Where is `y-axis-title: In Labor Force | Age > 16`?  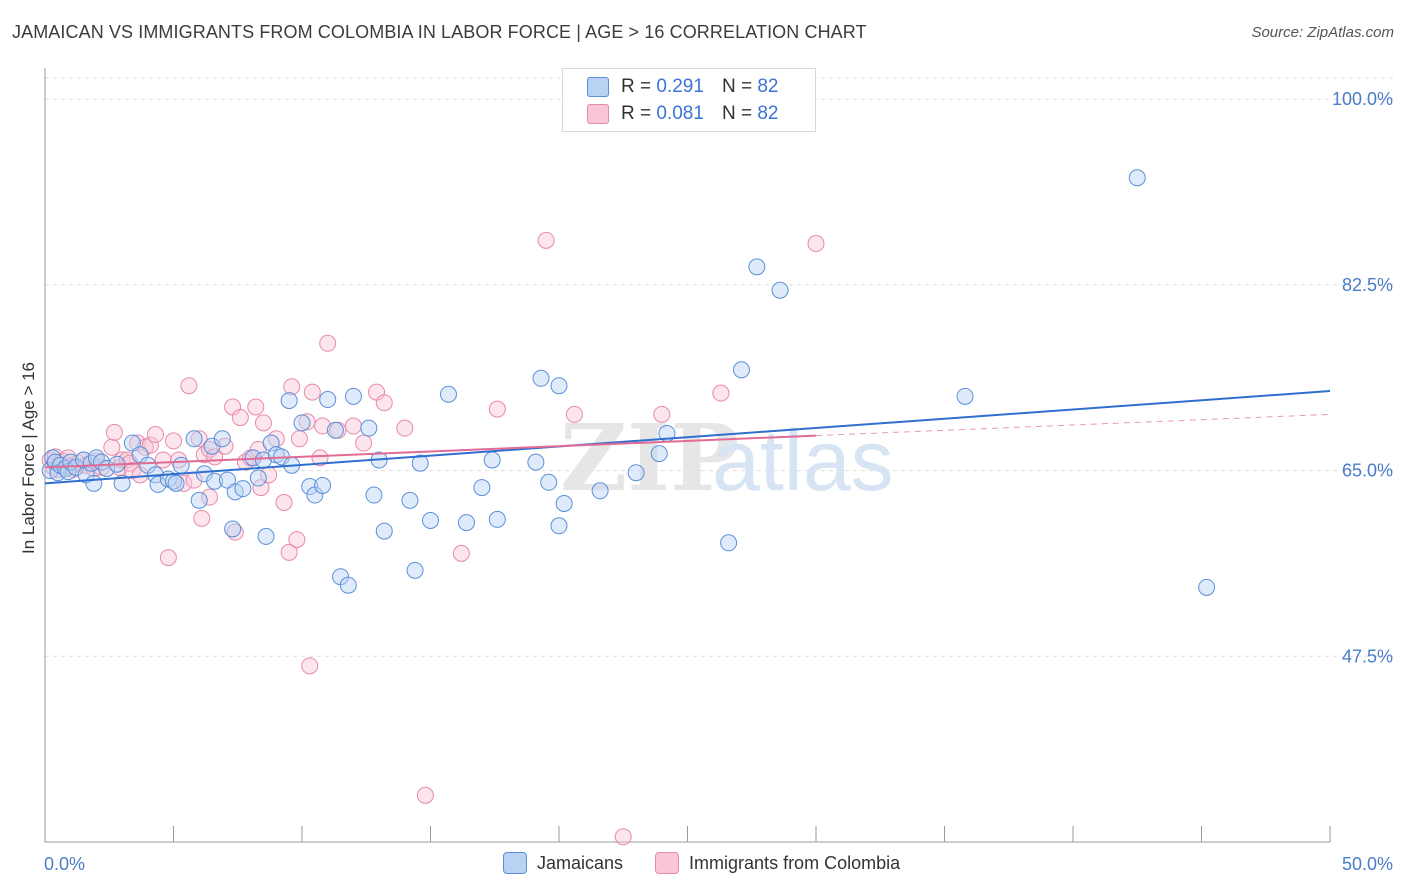 y-axis-title: In Labor Force | Age > 16 is located at coordinates (28, 458).